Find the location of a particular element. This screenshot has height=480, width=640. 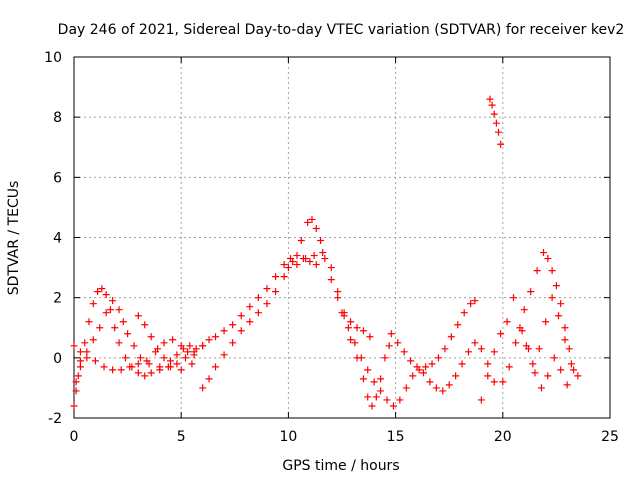

y-tick-label: 0 is located at coordinates (57, 359).